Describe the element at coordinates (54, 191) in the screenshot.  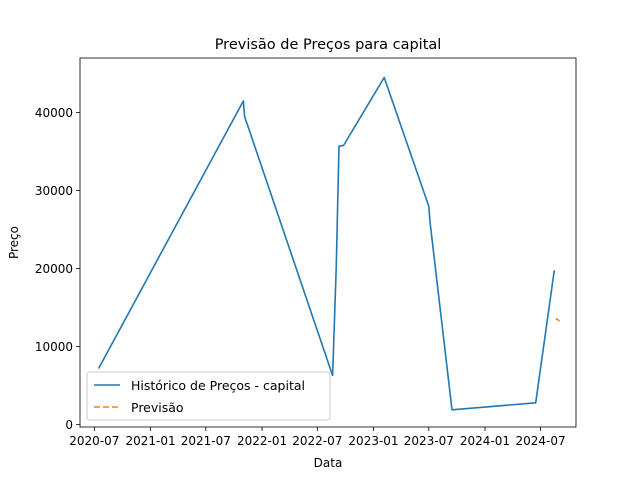
I see `y-tick-label: 30000` at that location.